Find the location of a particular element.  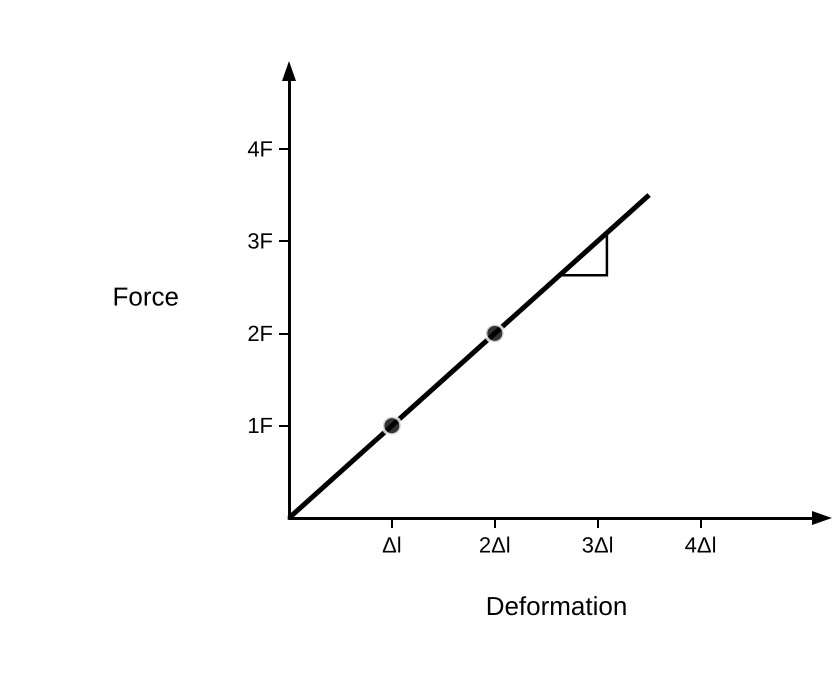

y-tick-label: 2F is located at coordinates (260, 333).